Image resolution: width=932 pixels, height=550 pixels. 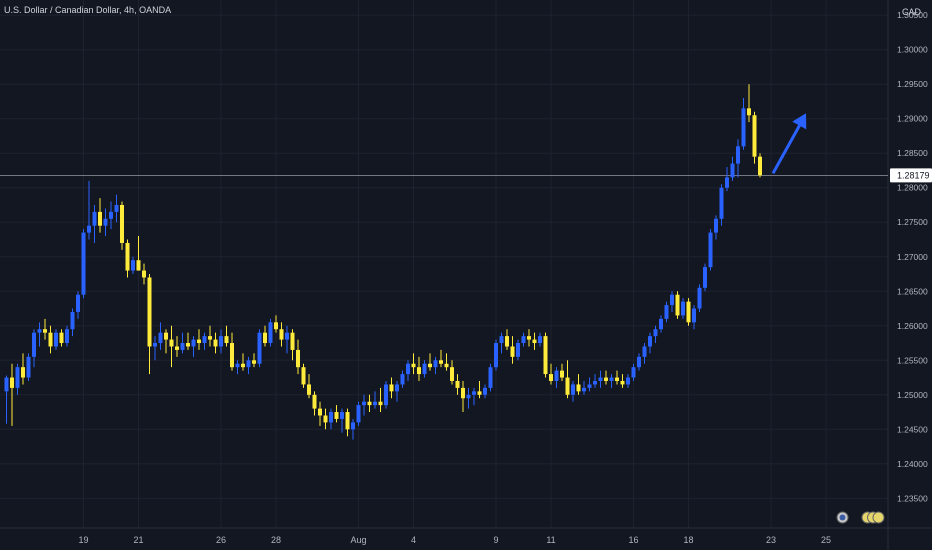 What do you see at coordinates (873, 520) in the screenshot?
I see `events-icon` at bounding box center [873, 520].